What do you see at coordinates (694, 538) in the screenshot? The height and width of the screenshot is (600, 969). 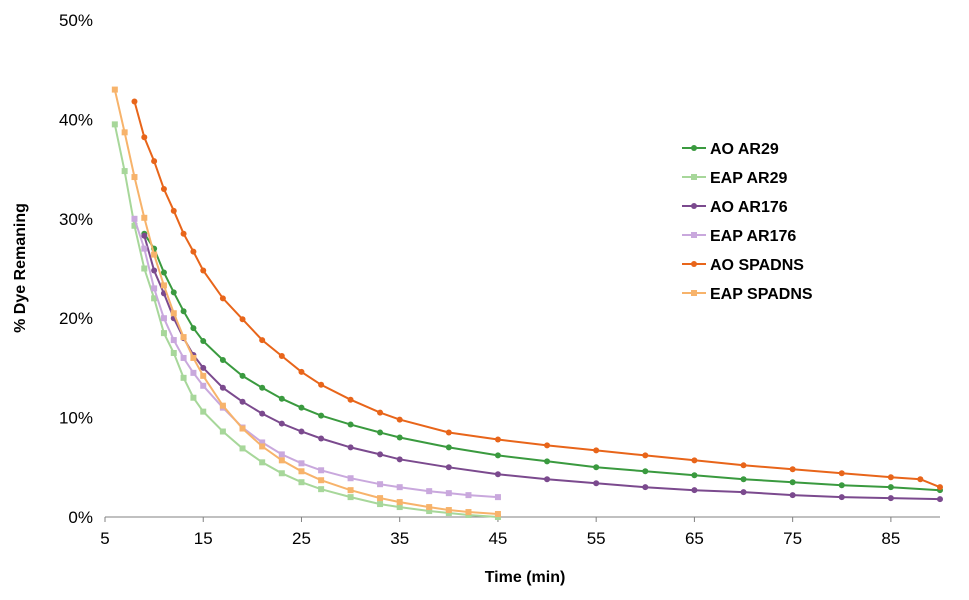 I see `x-tick-label: 65` at bounding box center [694, 538].